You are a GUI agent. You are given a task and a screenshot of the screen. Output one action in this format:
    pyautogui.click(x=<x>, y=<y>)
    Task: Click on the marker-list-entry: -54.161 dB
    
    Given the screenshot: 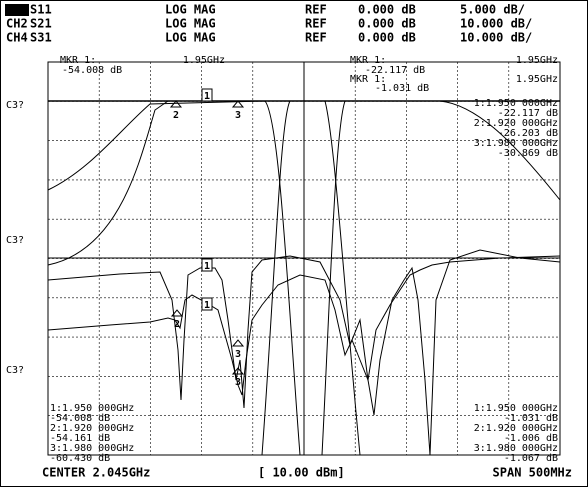 What is the action you would take?
    pyautogui.click(x=80, y=438)
    